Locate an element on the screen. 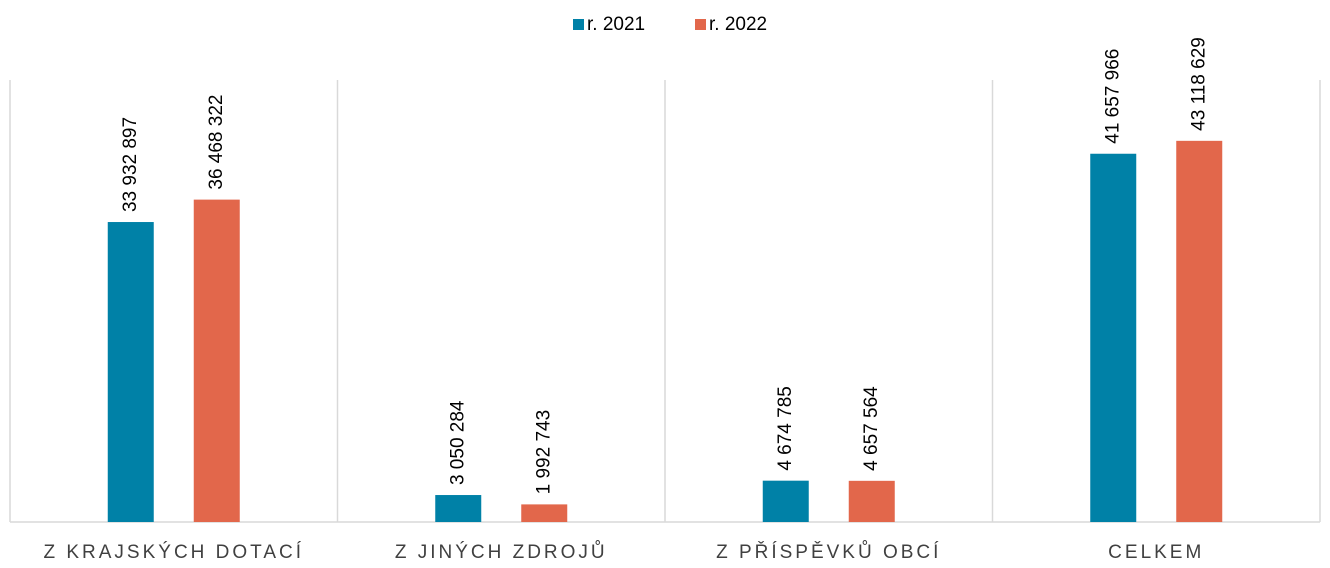 This screenshot has width=1330, height=568. x-tick-label: Z PŘÍSPĚVKŮ OBCÍ is located at coordinates (828, 552).